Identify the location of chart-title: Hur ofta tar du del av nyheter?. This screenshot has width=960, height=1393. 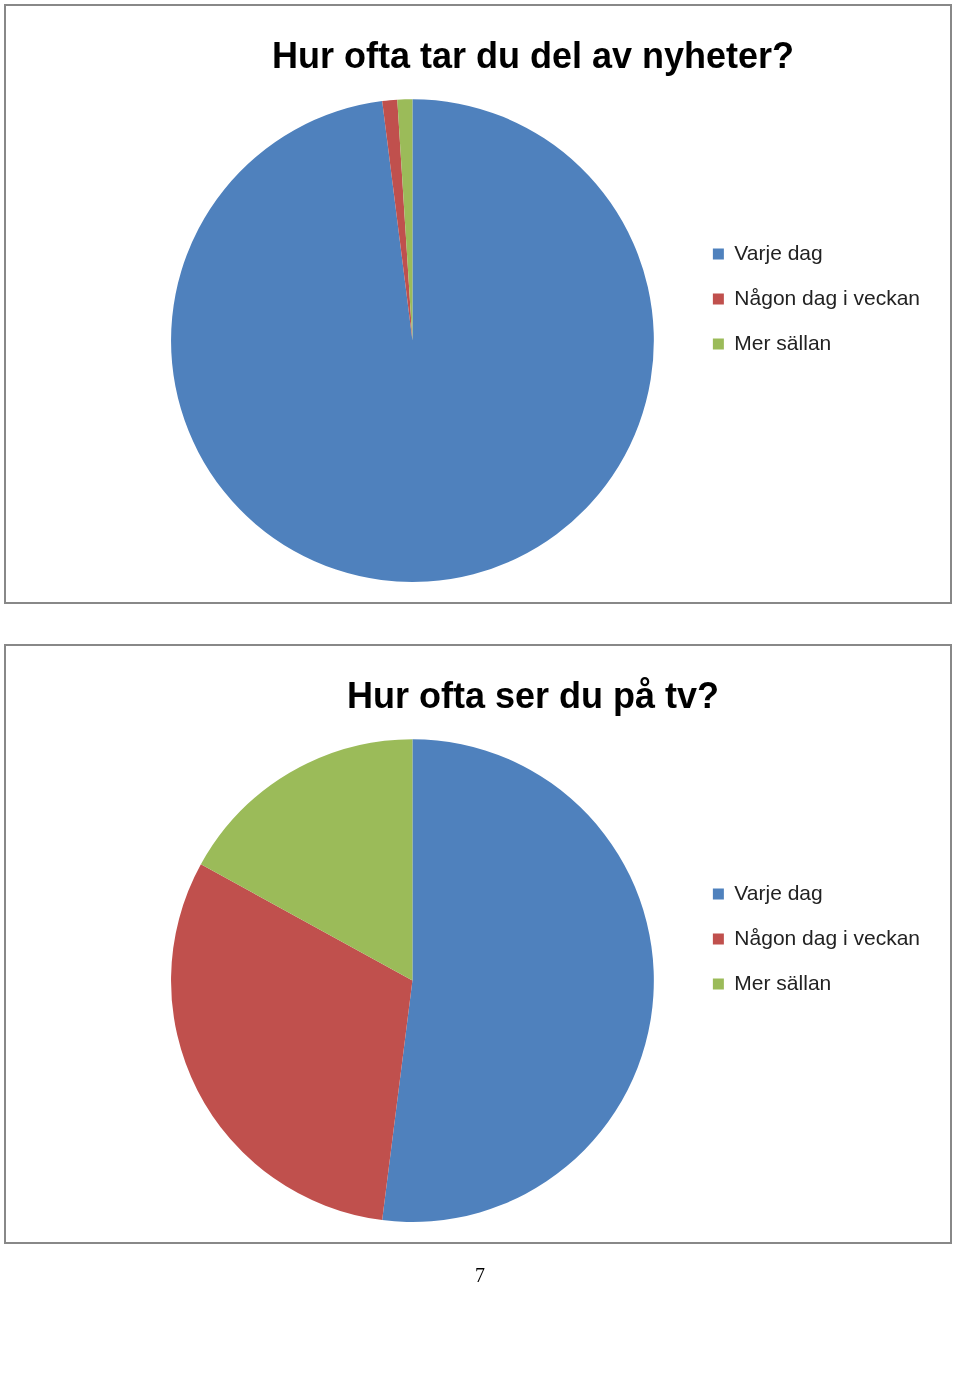
(533, 55).